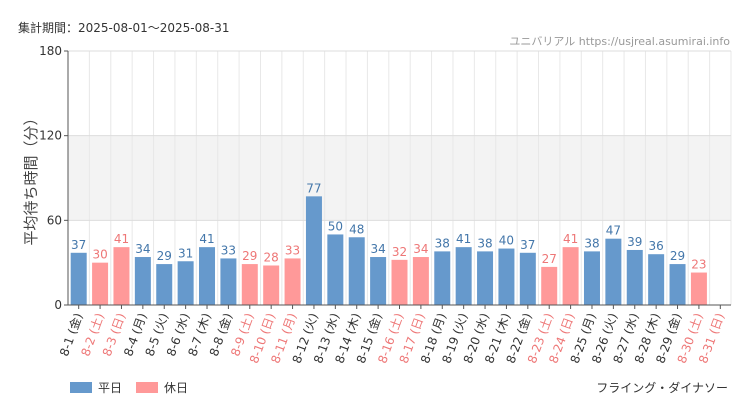  What do you see at coordinates (31, 177) in the screenshot?
I see `y-axis-label: 平均待ち時間（分）` at bounding box center [31, 177].